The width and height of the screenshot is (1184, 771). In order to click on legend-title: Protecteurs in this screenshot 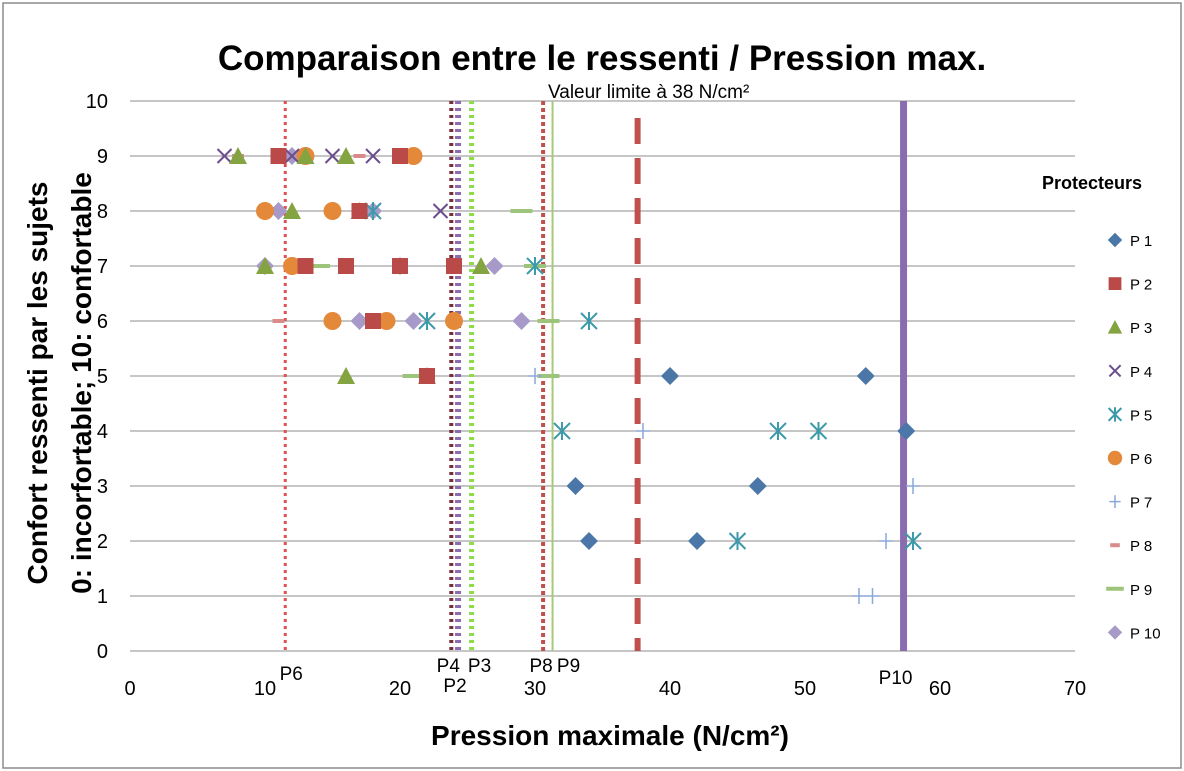, I will do `click(1092, 183)`.